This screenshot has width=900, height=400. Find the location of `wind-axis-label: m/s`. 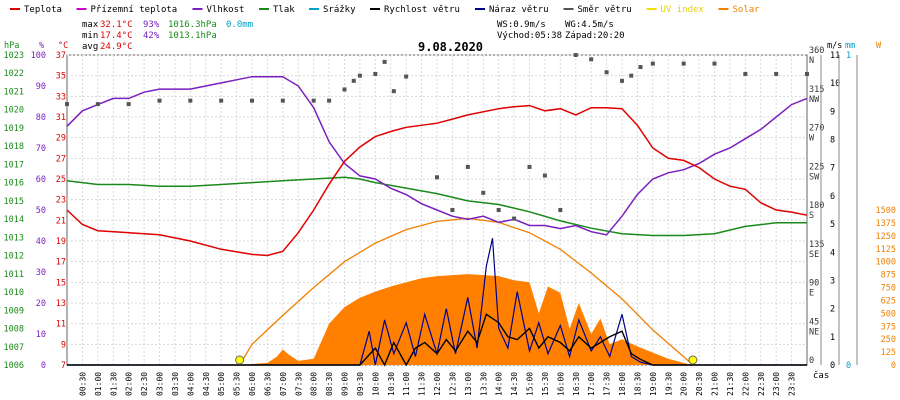

wind-axis-label: m/s is located at coordinates (834, 46).